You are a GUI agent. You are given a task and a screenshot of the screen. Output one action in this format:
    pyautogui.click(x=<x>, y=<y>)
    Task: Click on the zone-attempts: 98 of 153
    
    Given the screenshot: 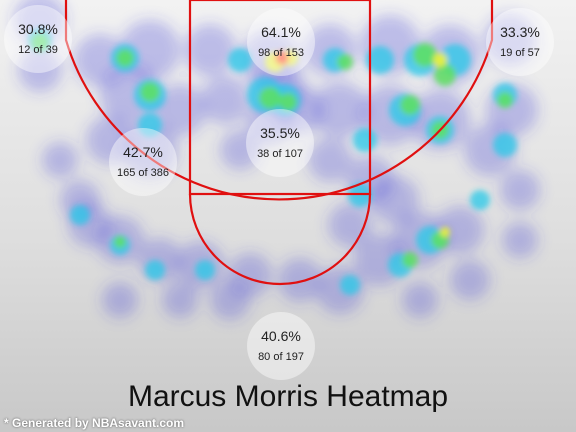 What is the action you would take?
    pyautogui.click(x=281, y=52)
    